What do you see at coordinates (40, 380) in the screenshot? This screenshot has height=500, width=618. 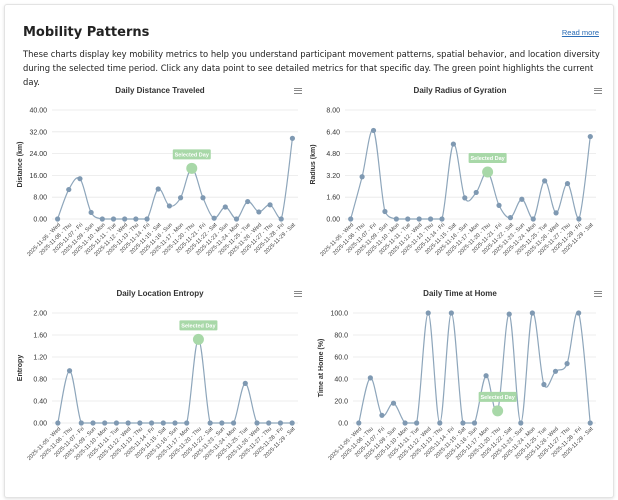 I see `y-tick-label: 0.80` at bounding box center [40, 380].